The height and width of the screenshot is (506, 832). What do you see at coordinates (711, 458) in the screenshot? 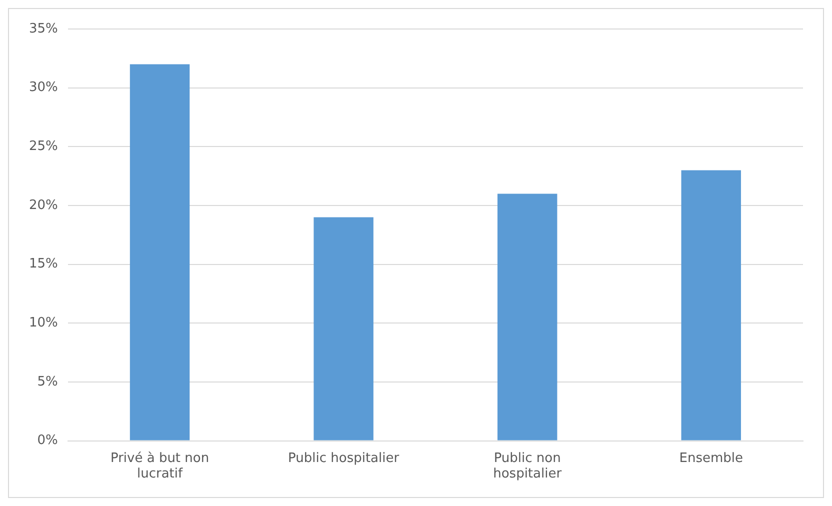
I see `x-tick-label: Ensemble` at bounding box center [711, 458].